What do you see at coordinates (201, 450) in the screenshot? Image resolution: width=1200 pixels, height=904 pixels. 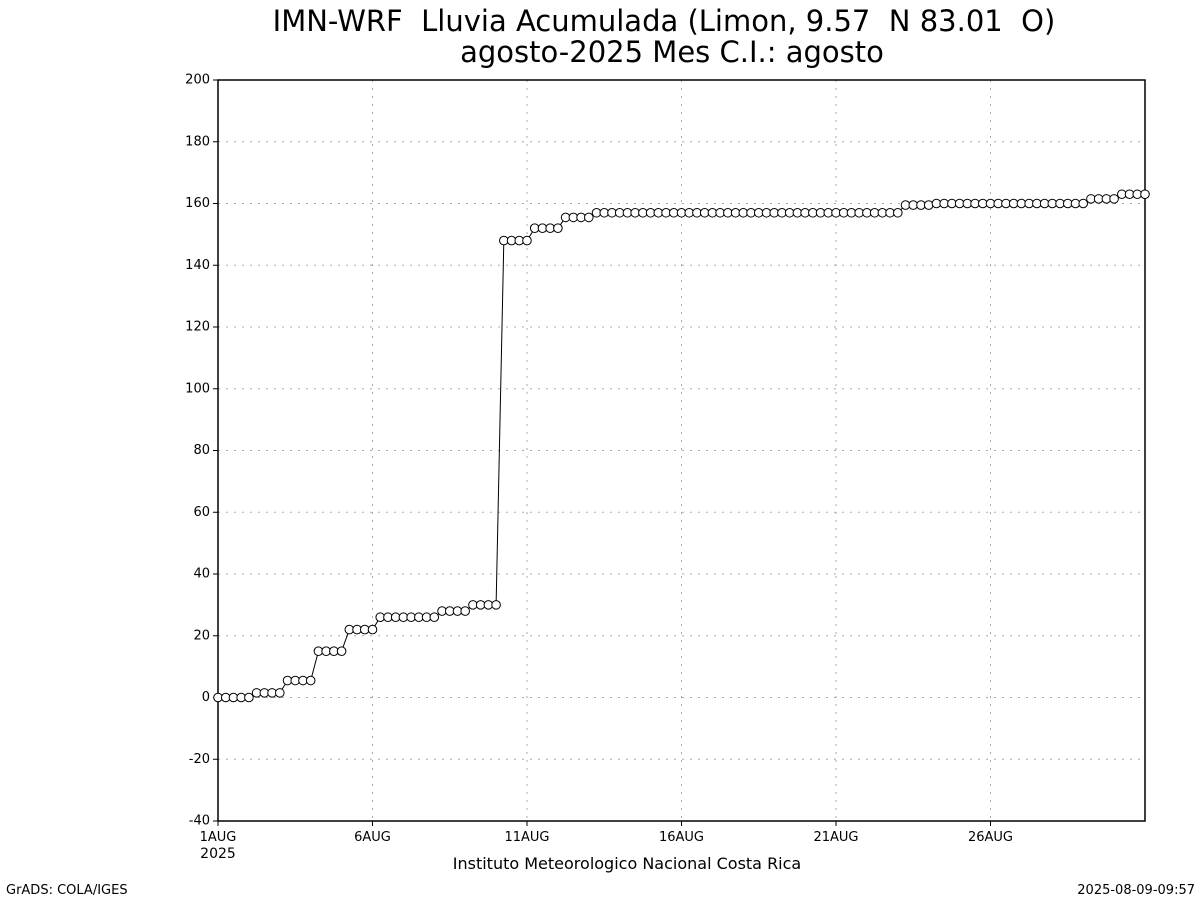 I see `y-tick-label: 80` at bounding box center [201, 450].